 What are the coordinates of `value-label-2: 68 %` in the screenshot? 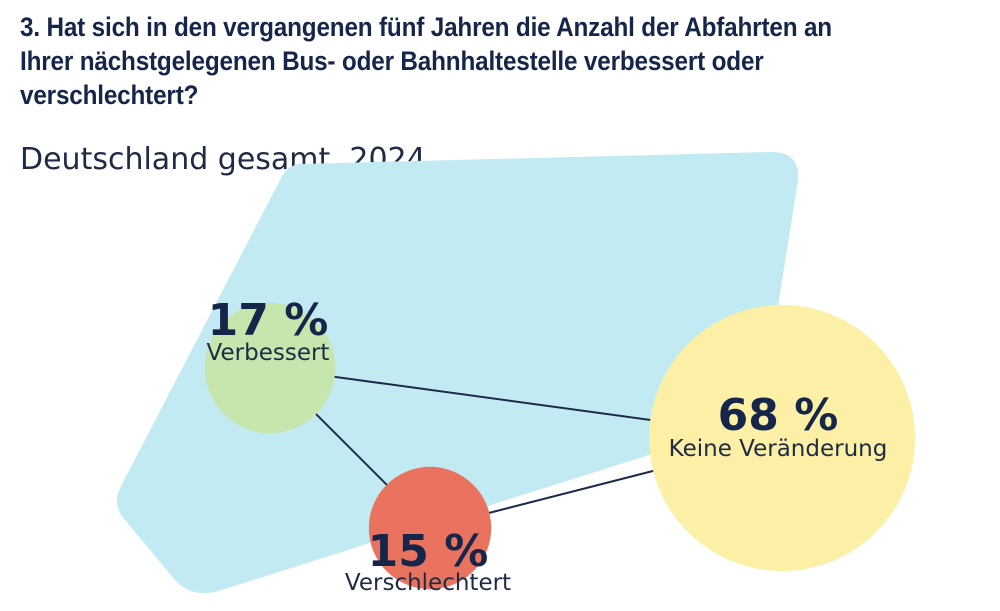 It's located at (778, 415).